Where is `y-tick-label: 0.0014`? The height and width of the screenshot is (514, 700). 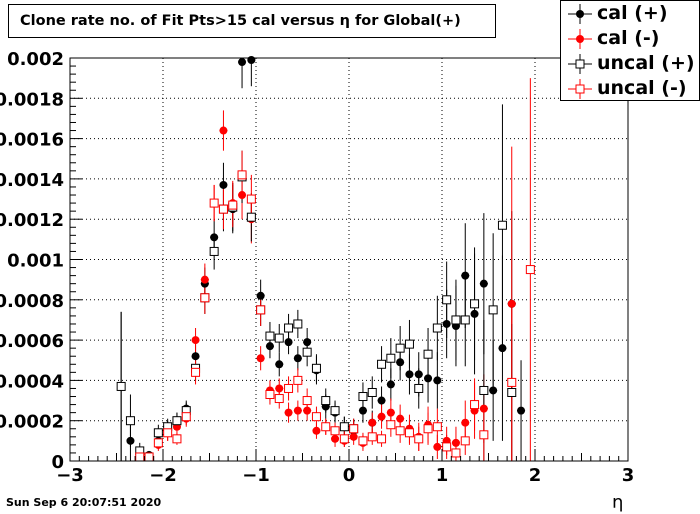 y-tick-label: 0.0014 is located at coordinates (32, 180).